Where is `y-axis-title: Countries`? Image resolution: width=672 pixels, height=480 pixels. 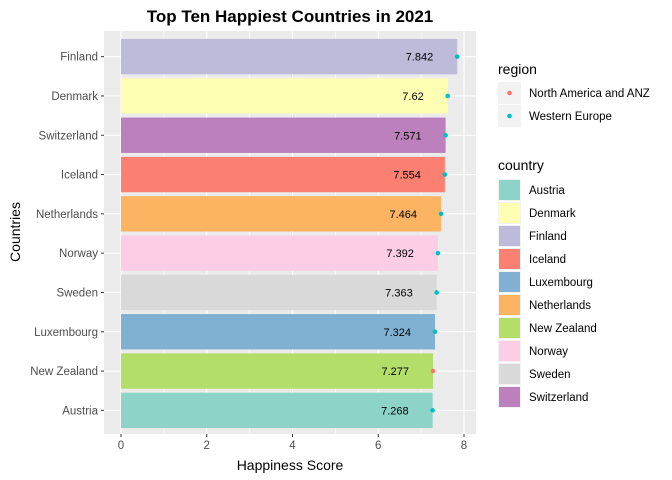
y-axis-title: Countries is located at coordinates (15, 232).